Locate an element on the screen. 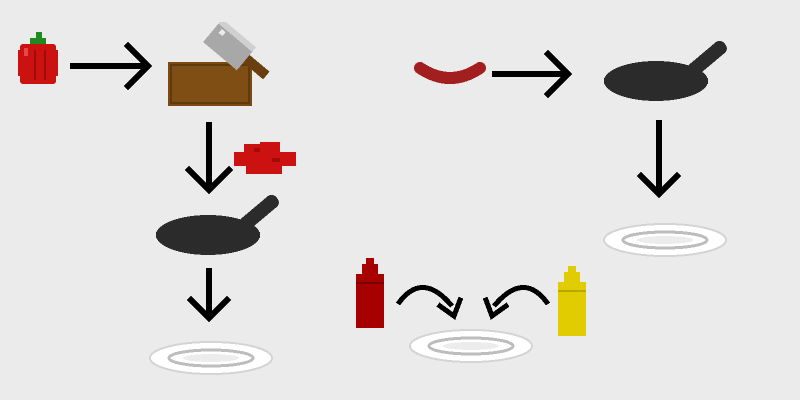  cutting-board-icon is located at coordinates (210, 84).